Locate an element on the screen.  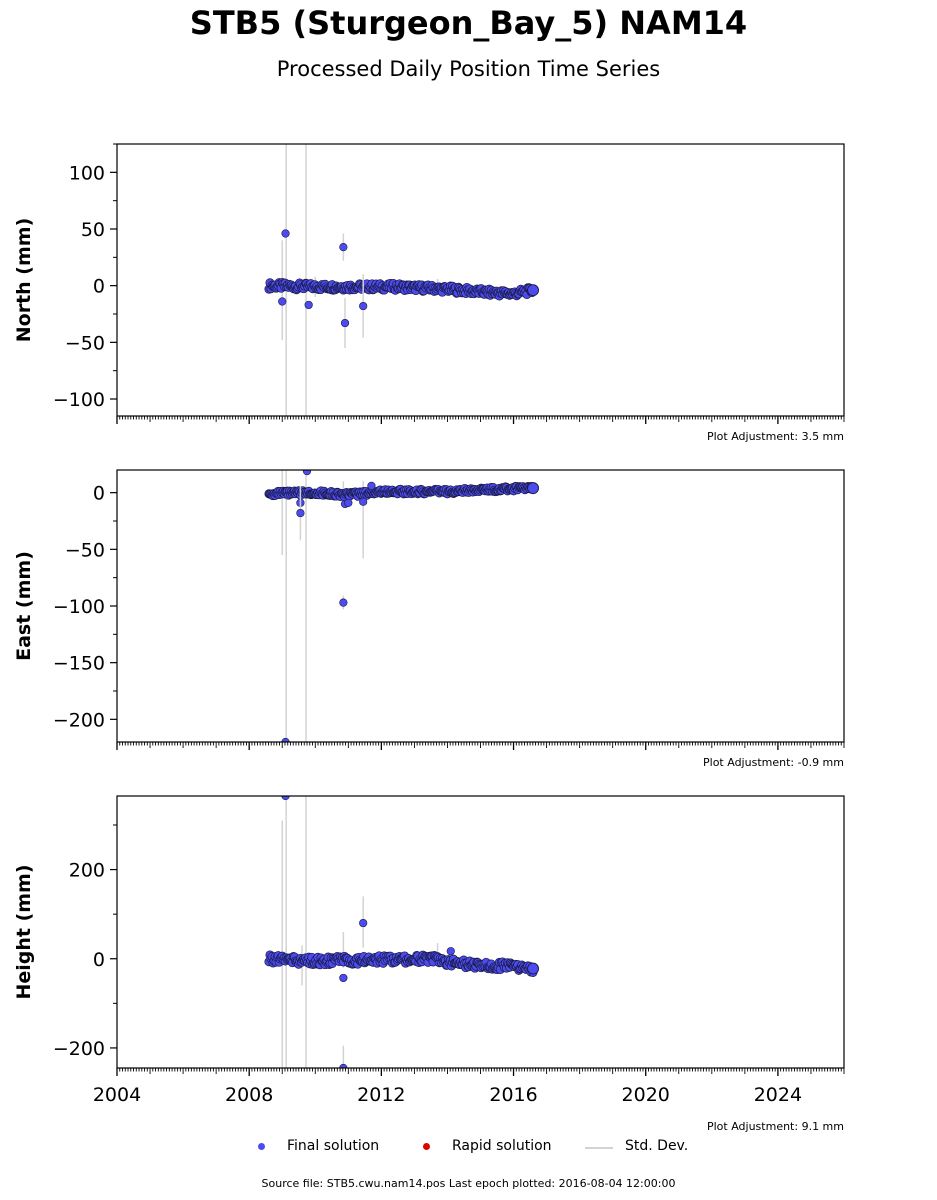
x-tick-label: 2020 is located at coordinates (646, 1095).